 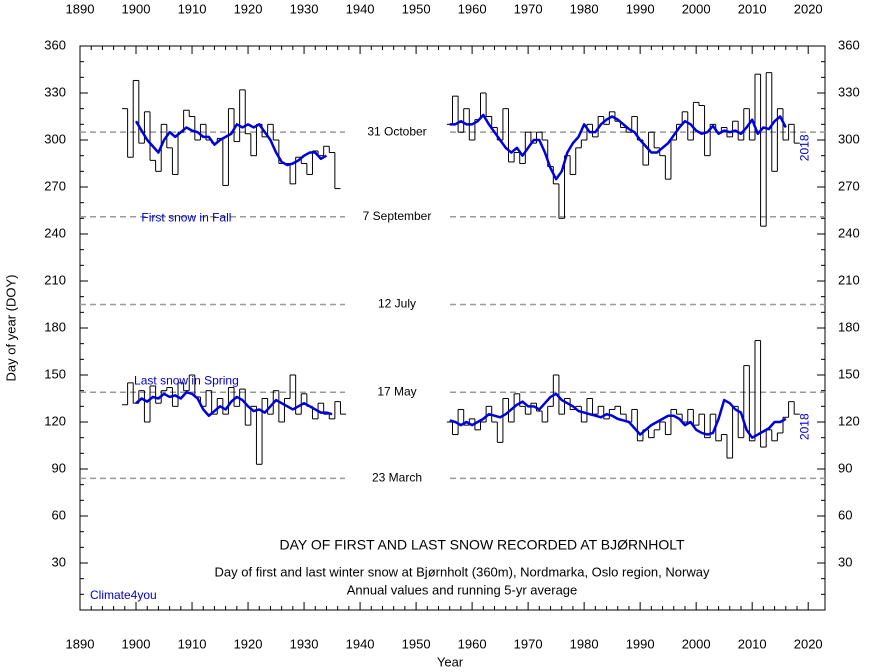 What do you see at coordinates (397, 216) in the screenshot?
I see `reference-label: 7 September` at bounding box center [397, 216].